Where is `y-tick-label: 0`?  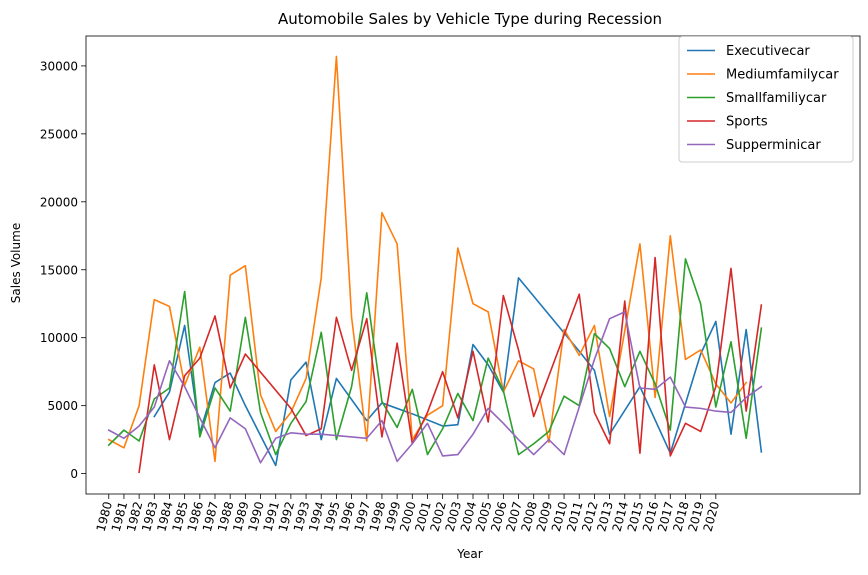
y-tick-label: 0 is located at coordinates (74, 474).